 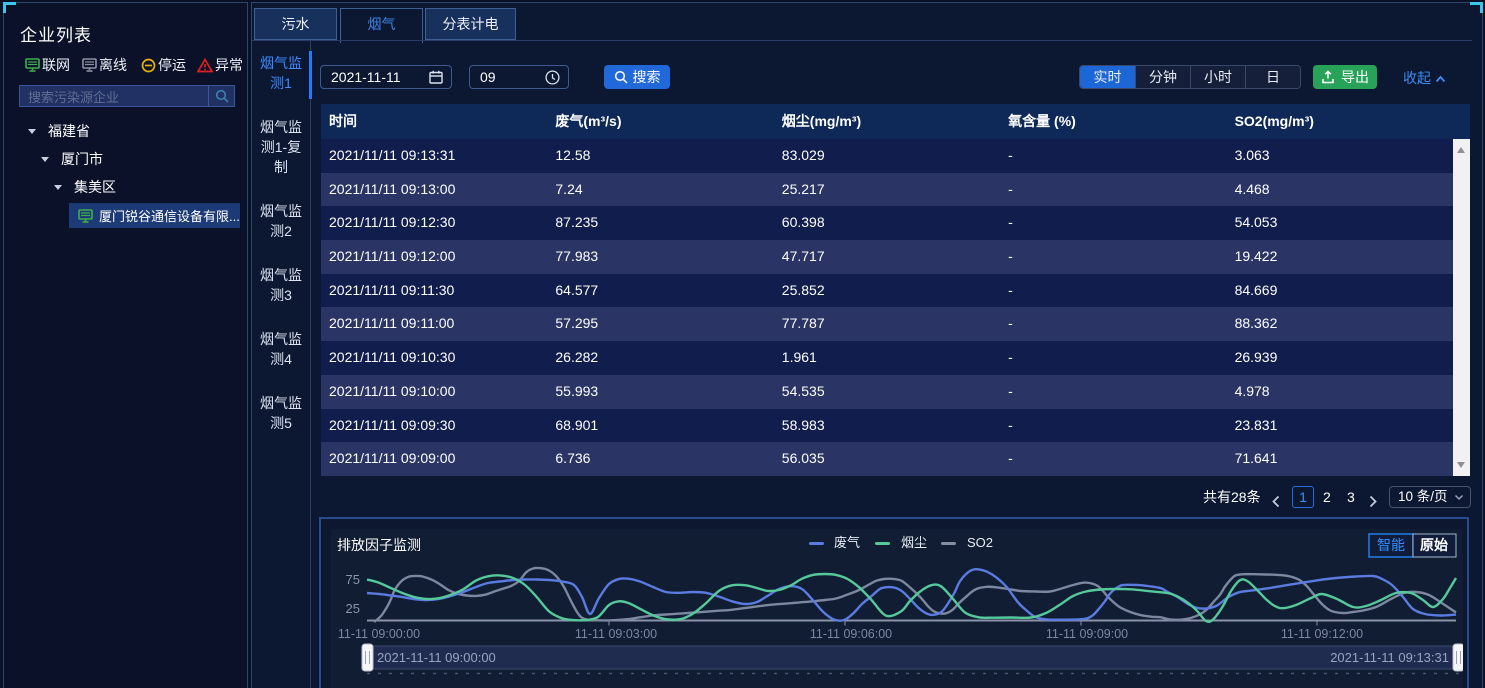 I want to click on svg-text: 智能, so click(x=1391, y=545).